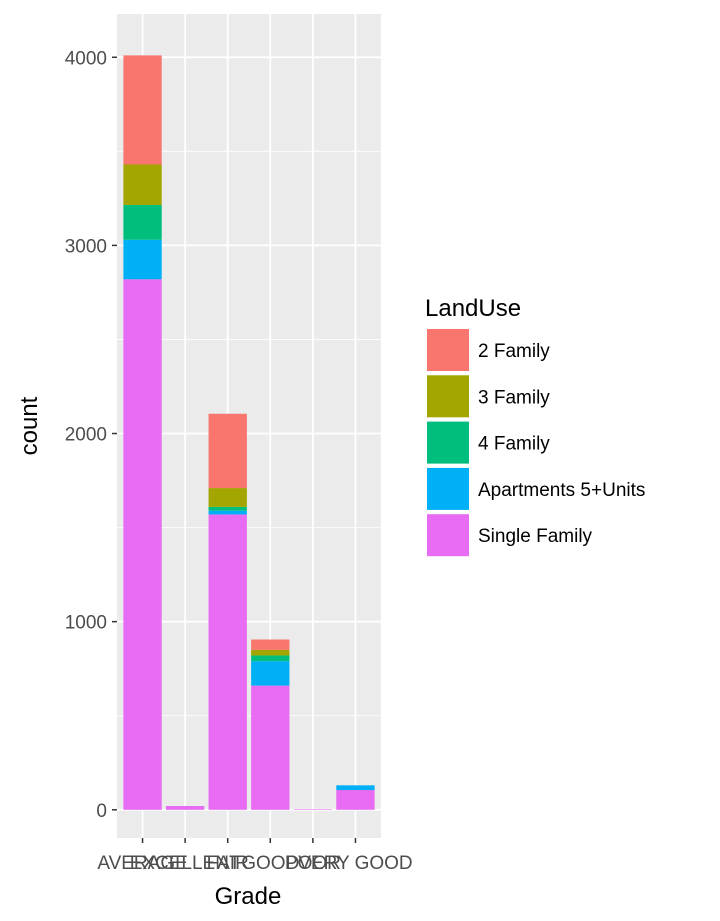  I want to click on x-tick-label: EXCELLENT, so click(185, 863).